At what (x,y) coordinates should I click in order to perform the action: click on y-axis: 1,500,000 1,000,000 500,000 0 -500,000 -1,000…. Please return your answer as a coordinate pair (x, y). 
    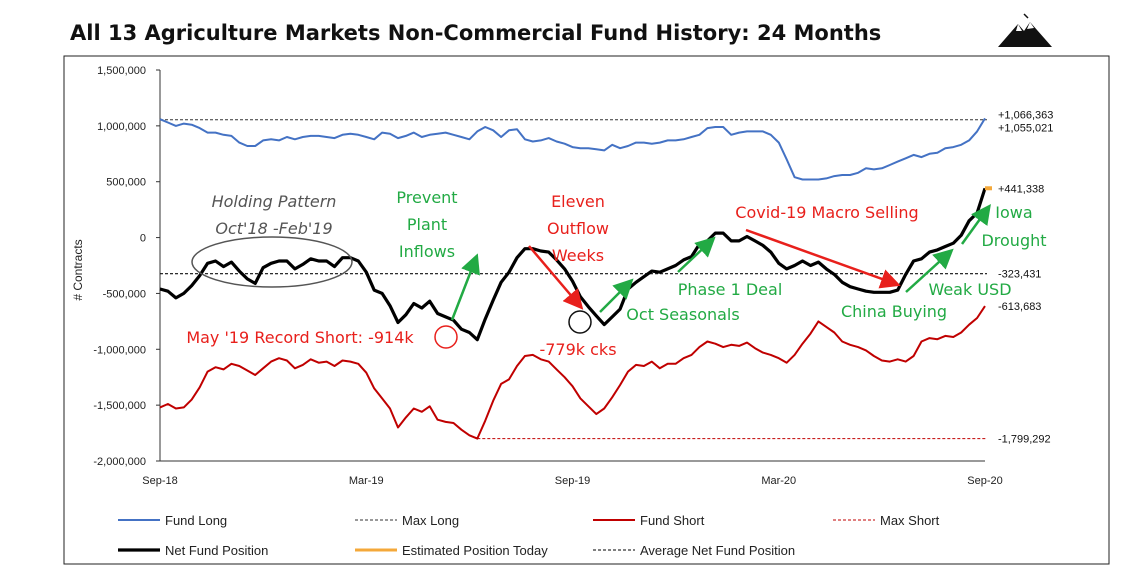
    Looking at the image, I should click on (127, 266).